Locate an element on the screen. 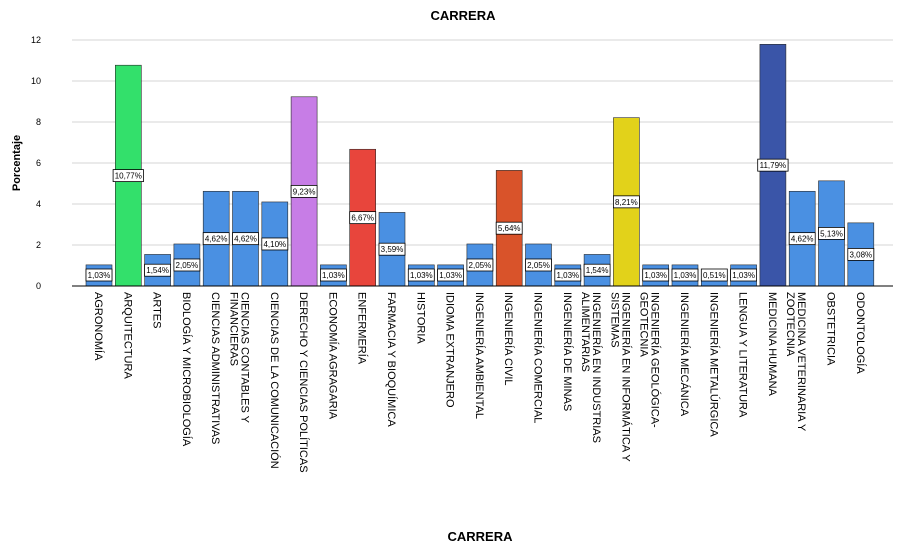  data-label: 6,67% is located at coordinates (362, 218).